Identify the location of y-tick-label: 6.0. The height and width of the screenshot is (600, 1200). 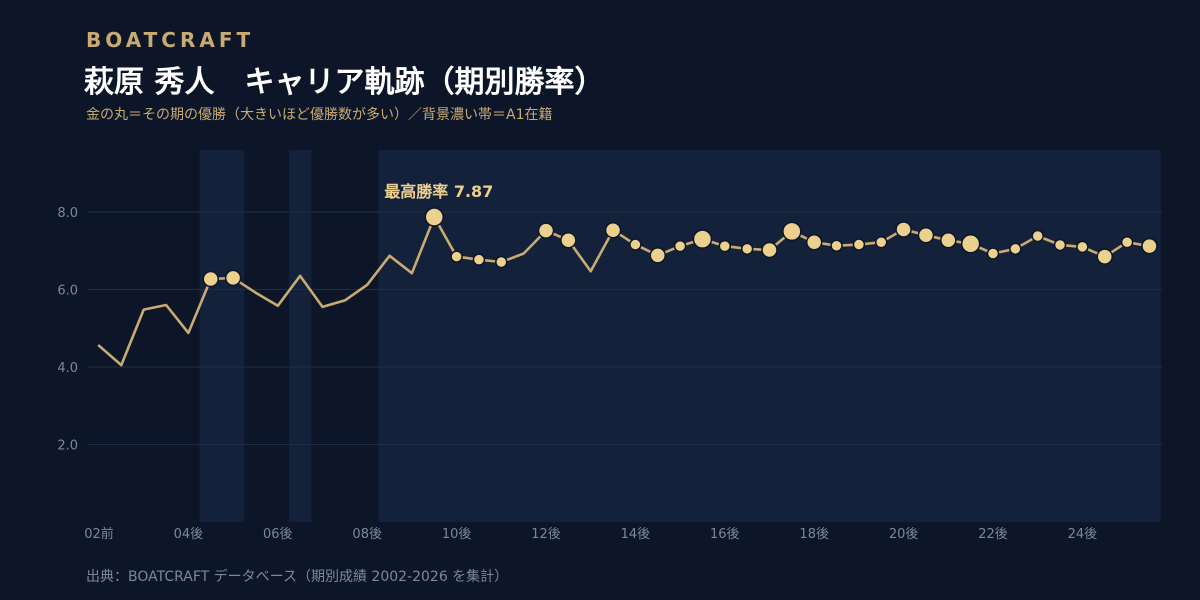
(67, 291).